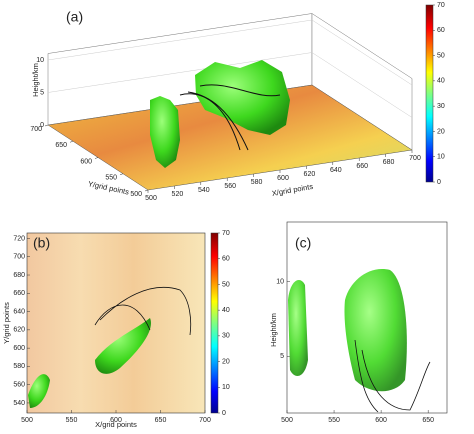 Image resolution: width=474 pixels, height=434 pixels. What do you see at coordinates (111, 178) in the screenshot?
I see `y-tick-label: 550` at bounding box center [111, 178].